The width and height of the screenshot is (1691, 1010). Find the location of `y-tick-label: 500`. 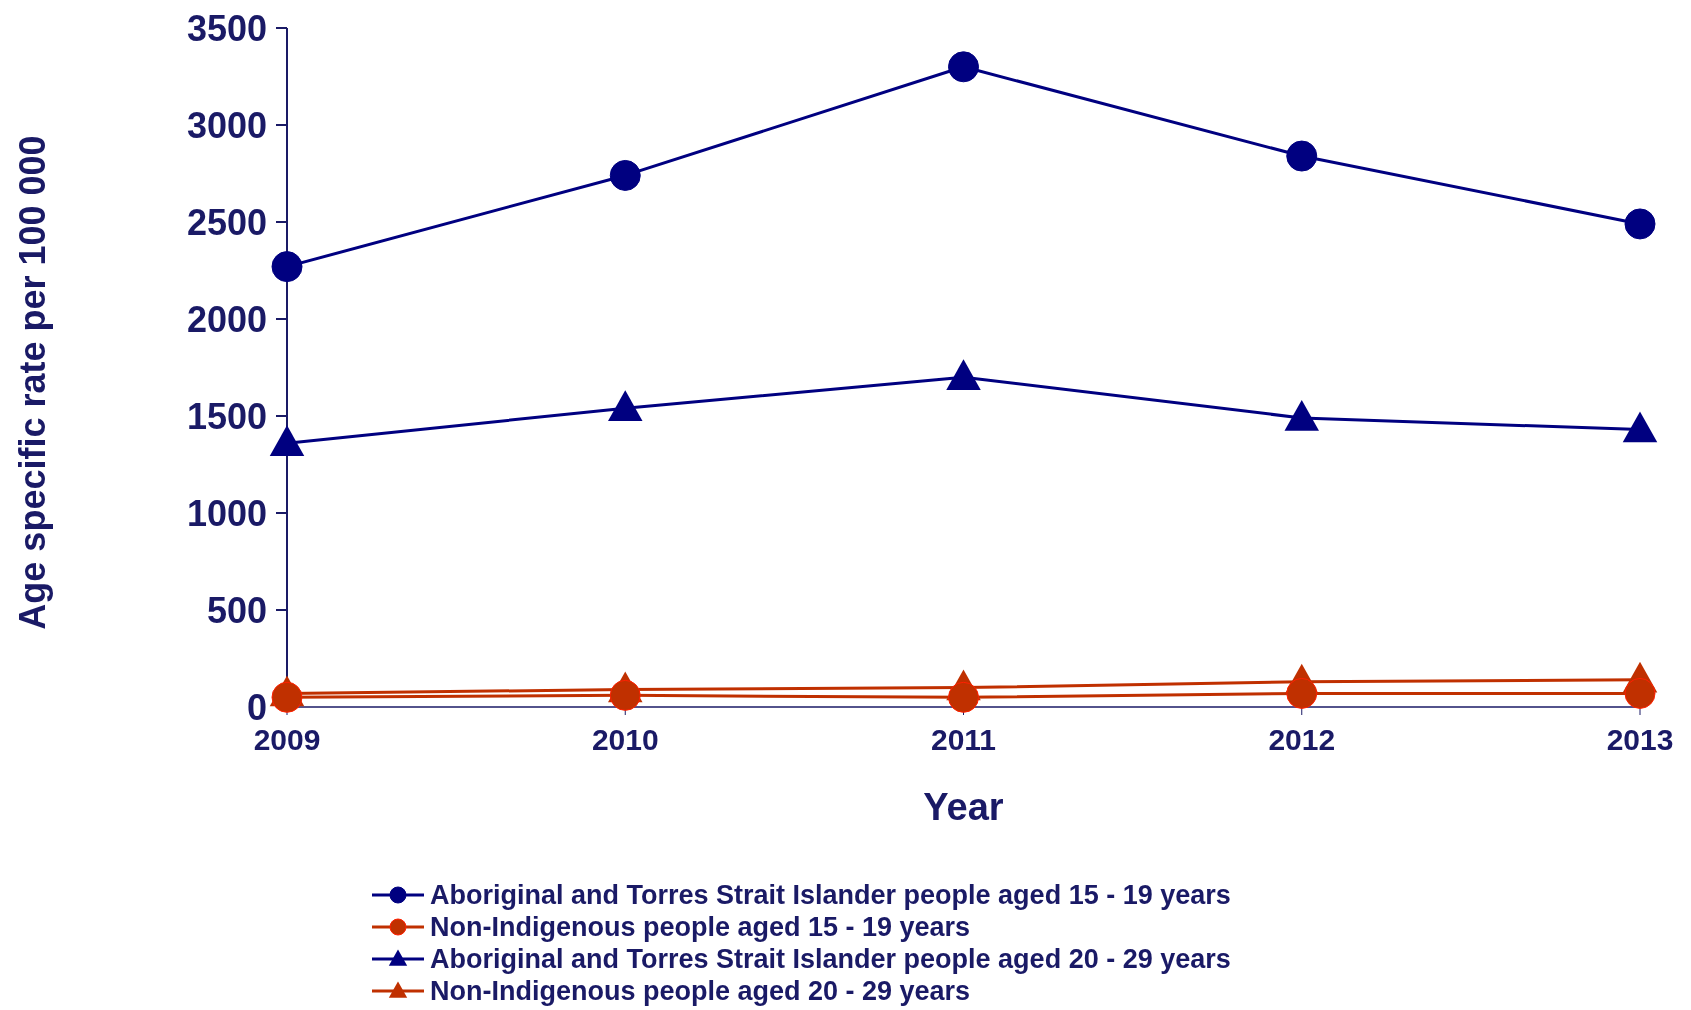

y-tick-label: 500 is located at coordinates (236, 610).